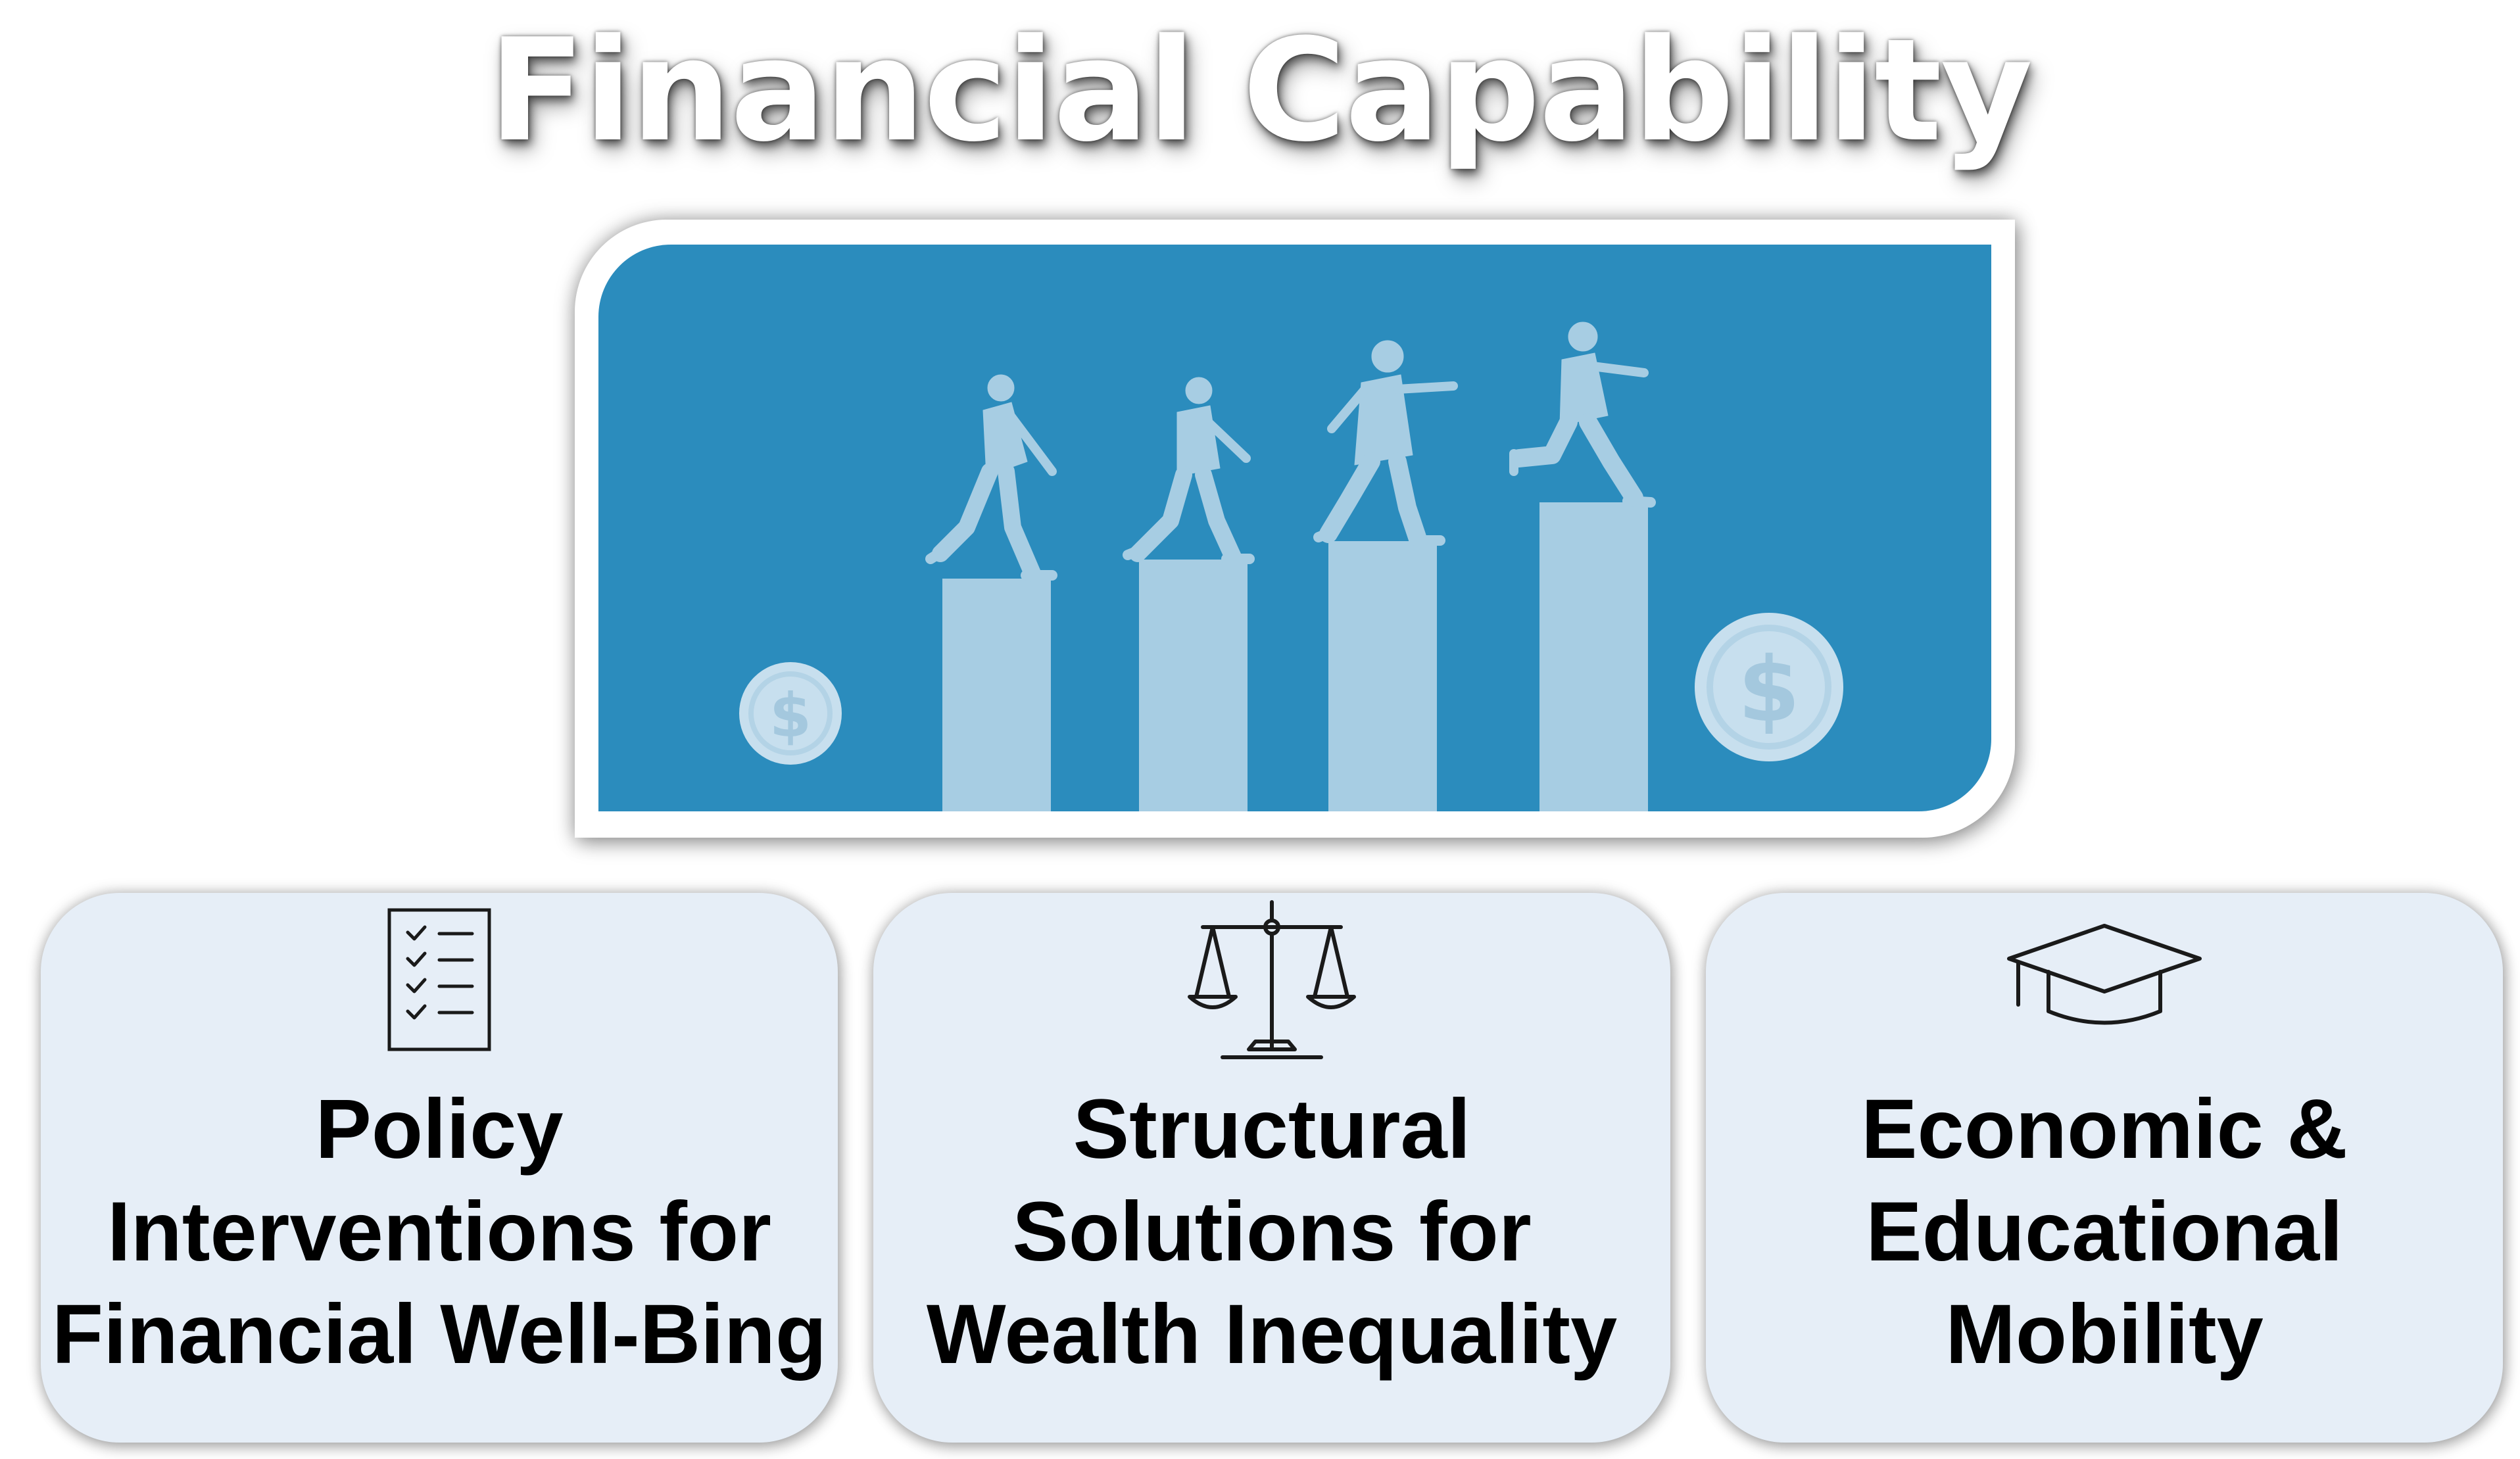  What do you see at coordinates (2104, 1334) in the screenshot?
I see `card-label-line: Mobility` at bounding box center [2104, 1334].